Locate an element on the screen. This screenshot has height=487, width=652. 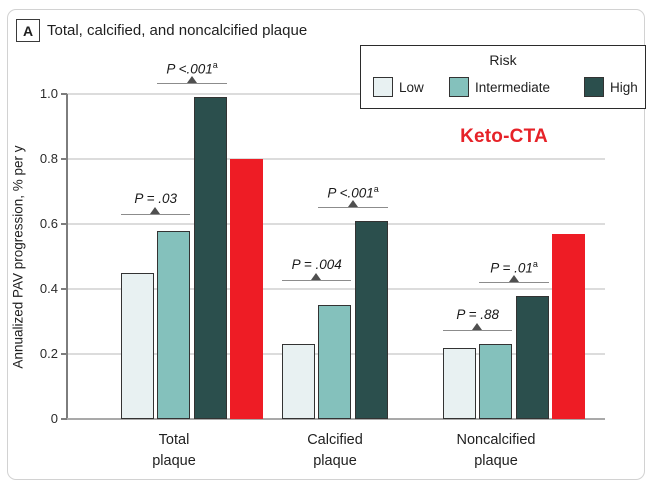
y-tick-label: 0 is located at coordinates (54, 418).